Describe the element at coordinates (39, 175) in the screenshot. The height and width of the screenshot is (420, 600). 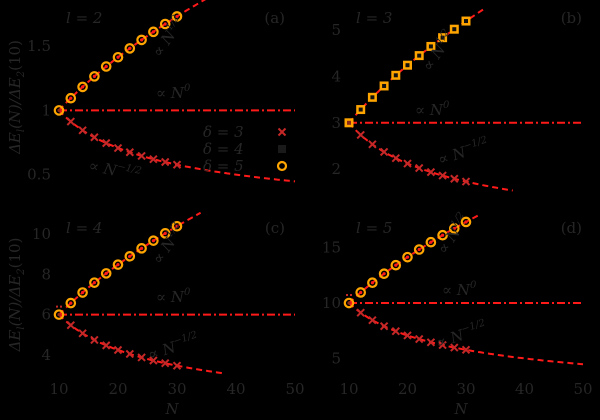
I see `y-tick-label: 0.5` at that location.